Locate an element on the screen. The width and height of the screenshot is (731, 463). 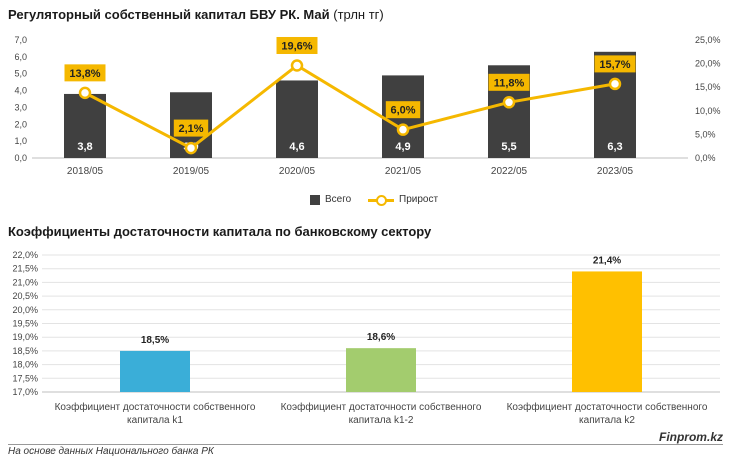
growth-value-label: 11,8% is located at coordinates (509, 83).